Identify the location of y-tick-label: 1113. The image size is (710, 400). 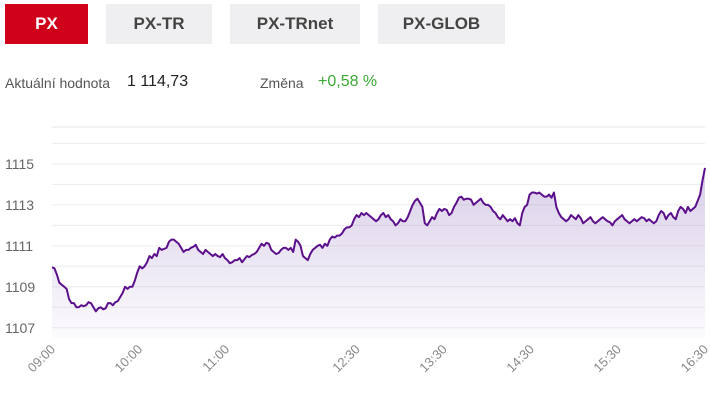
(19, 205).